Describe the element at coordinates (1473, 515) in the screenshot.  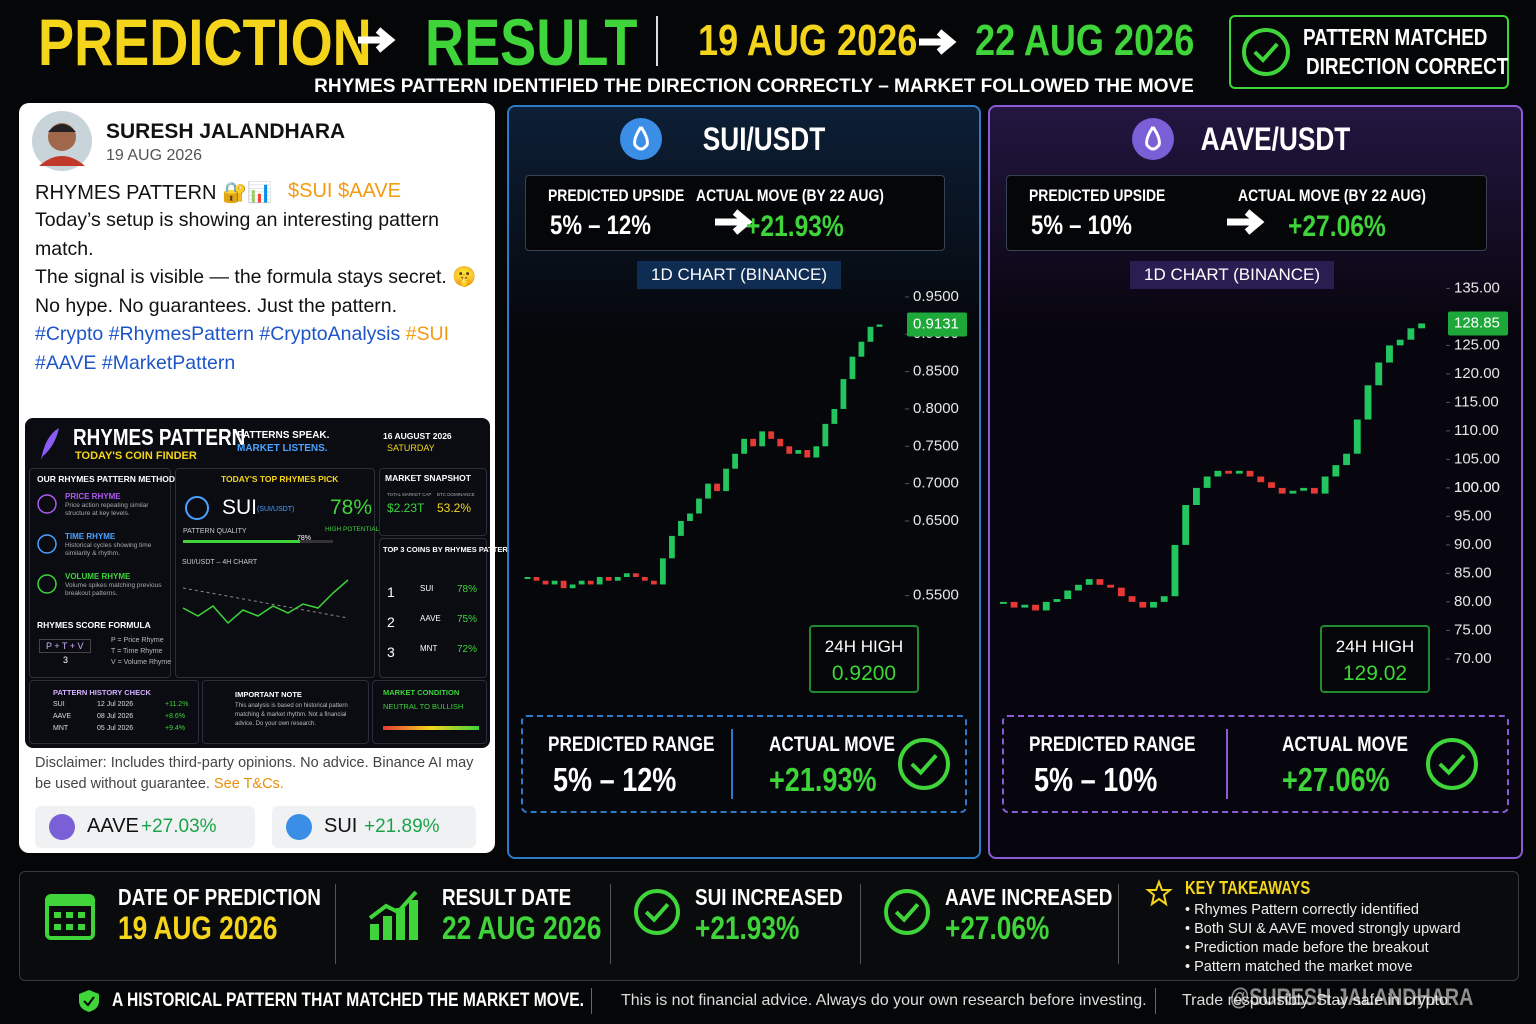
I see `y-tick-label: 95.00` at that location.